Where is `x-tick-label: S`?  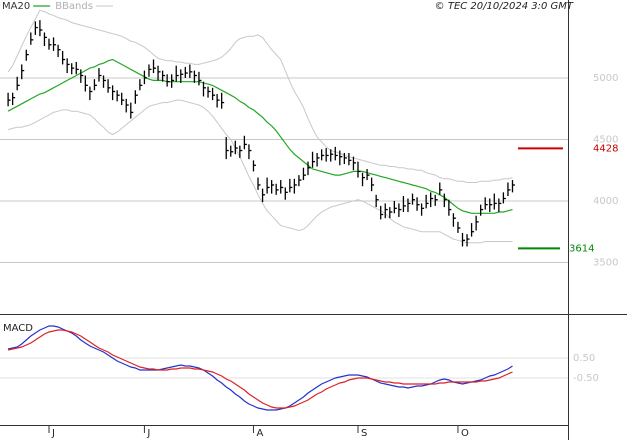 x-tick-label: S is located at coordinates (364, 433).